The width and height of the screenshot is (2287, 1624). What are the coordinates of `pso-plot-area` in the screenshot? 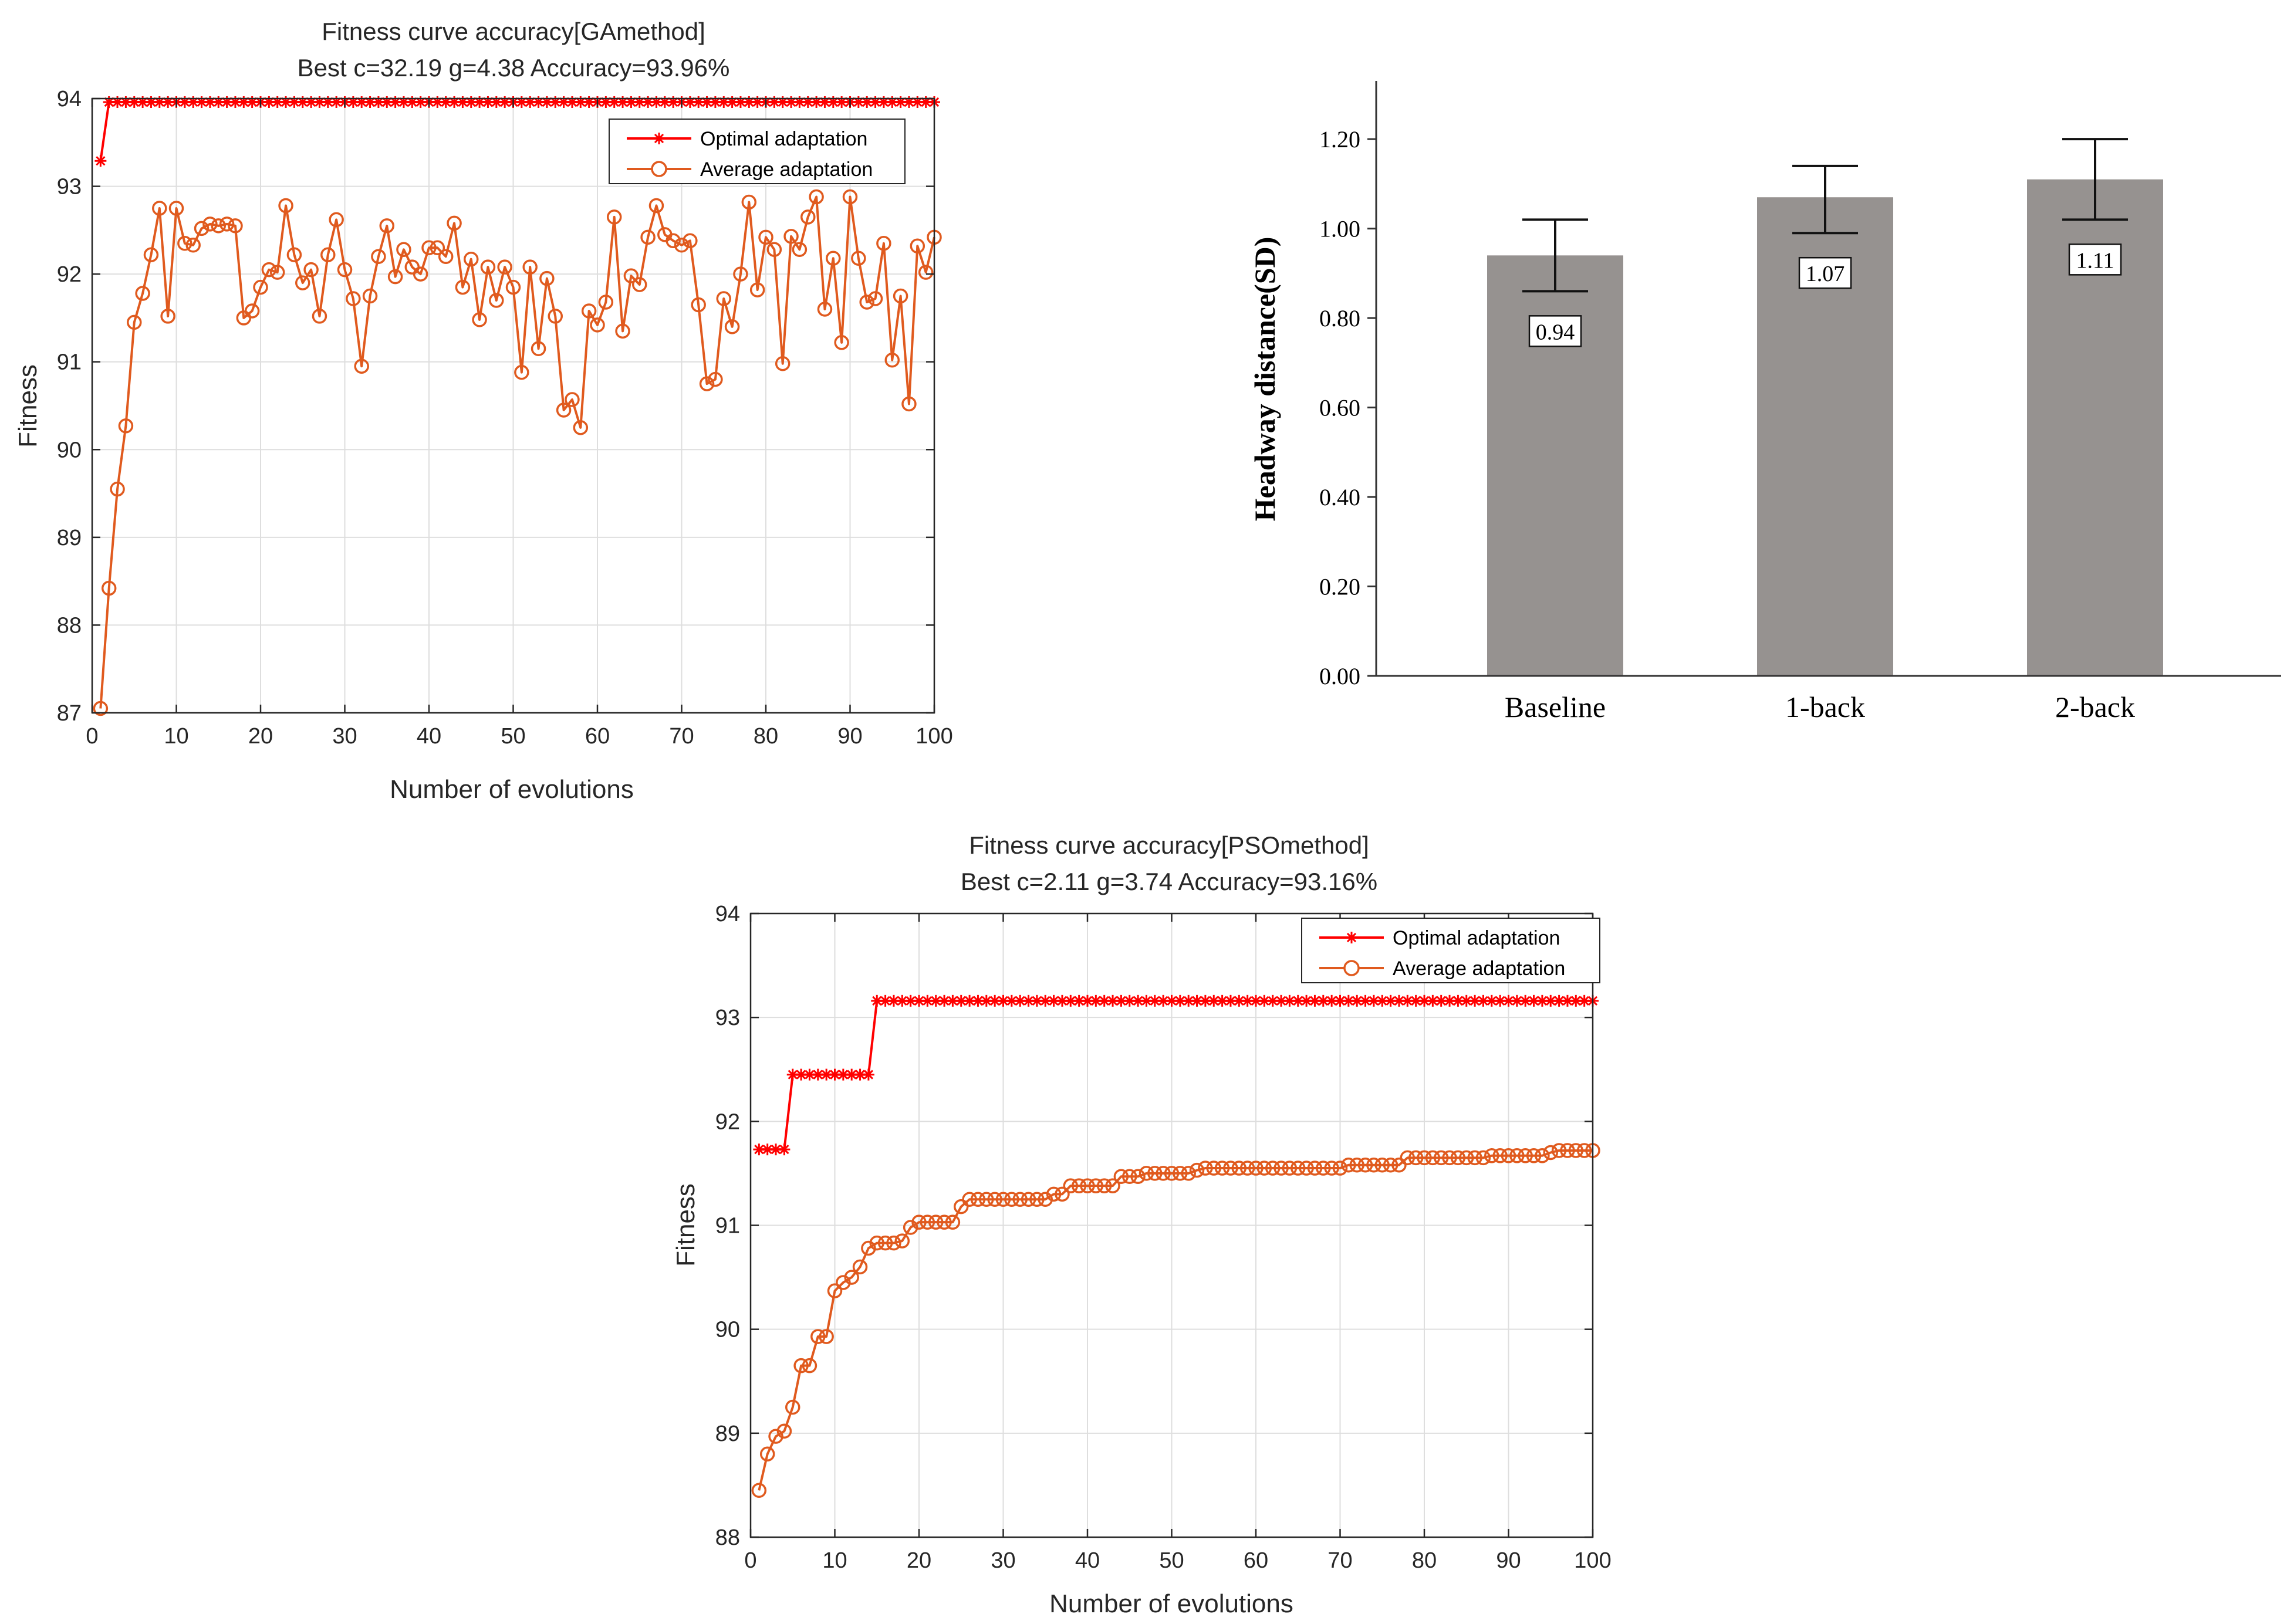 It's located at (1175, 1246).